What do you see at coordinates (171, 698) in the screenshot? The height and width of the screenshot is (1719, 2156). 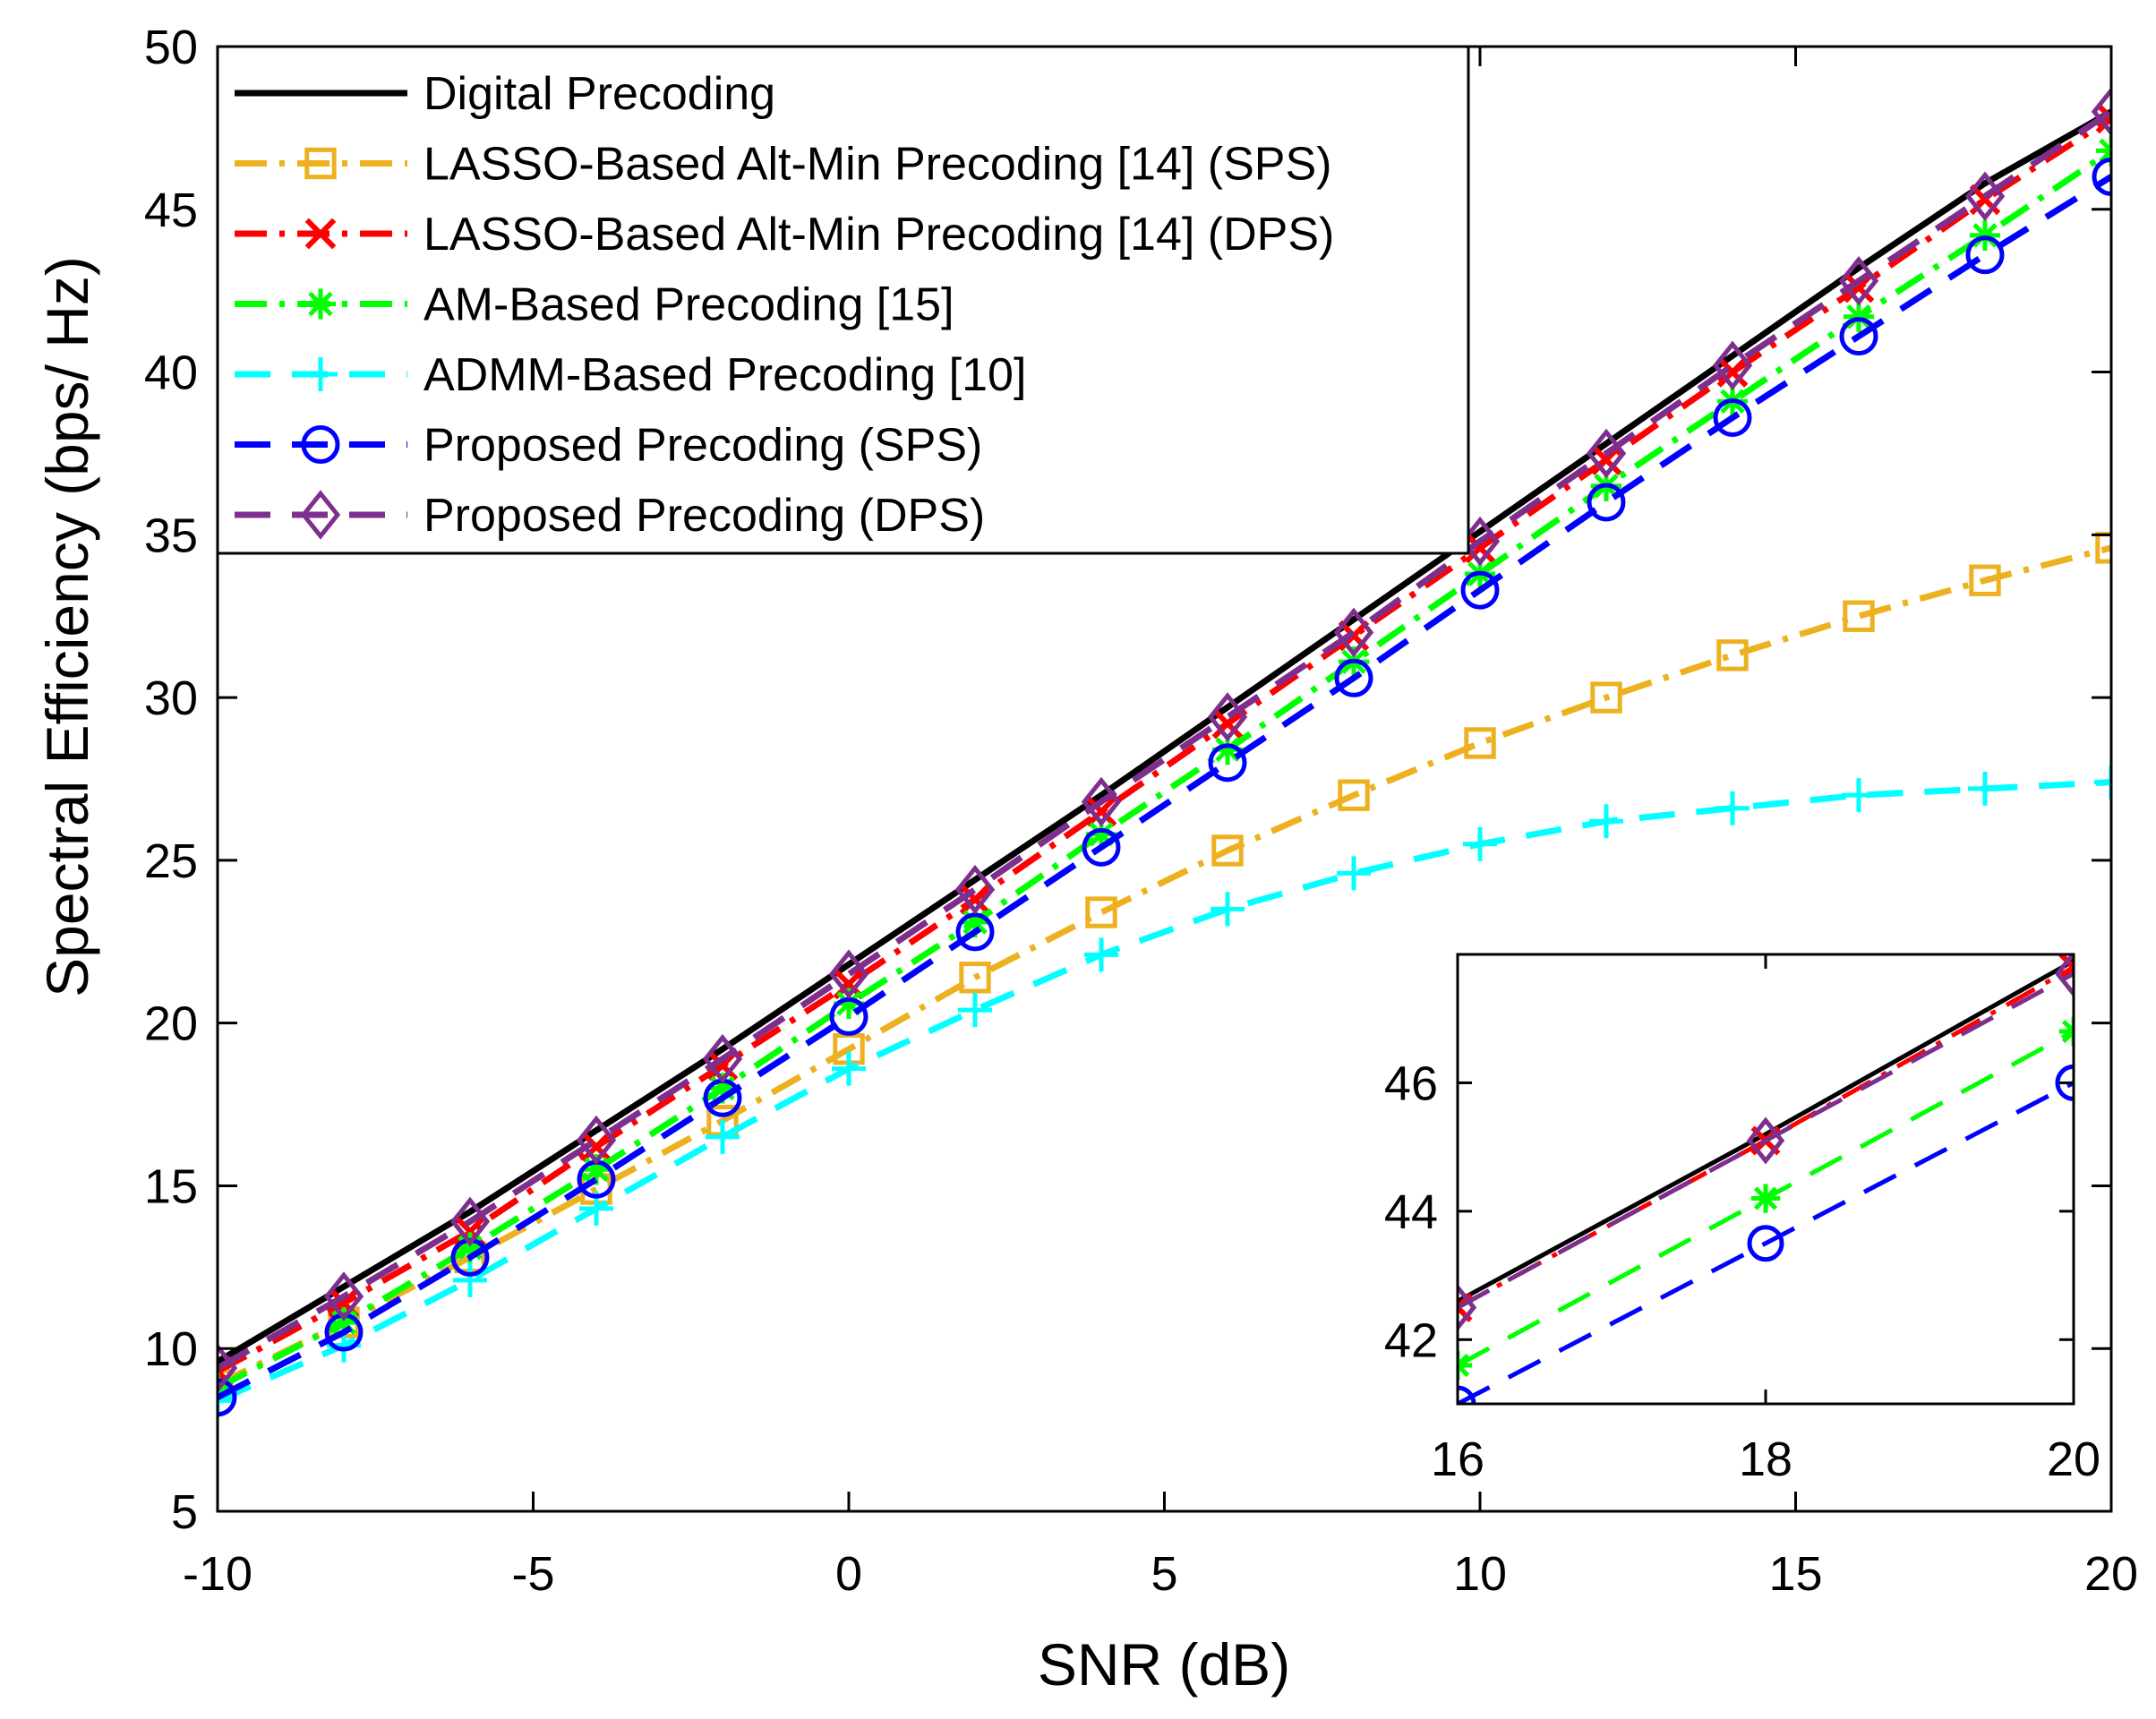 I see `main-y-tick-label-5: 30` at bounding box center [171, 698].